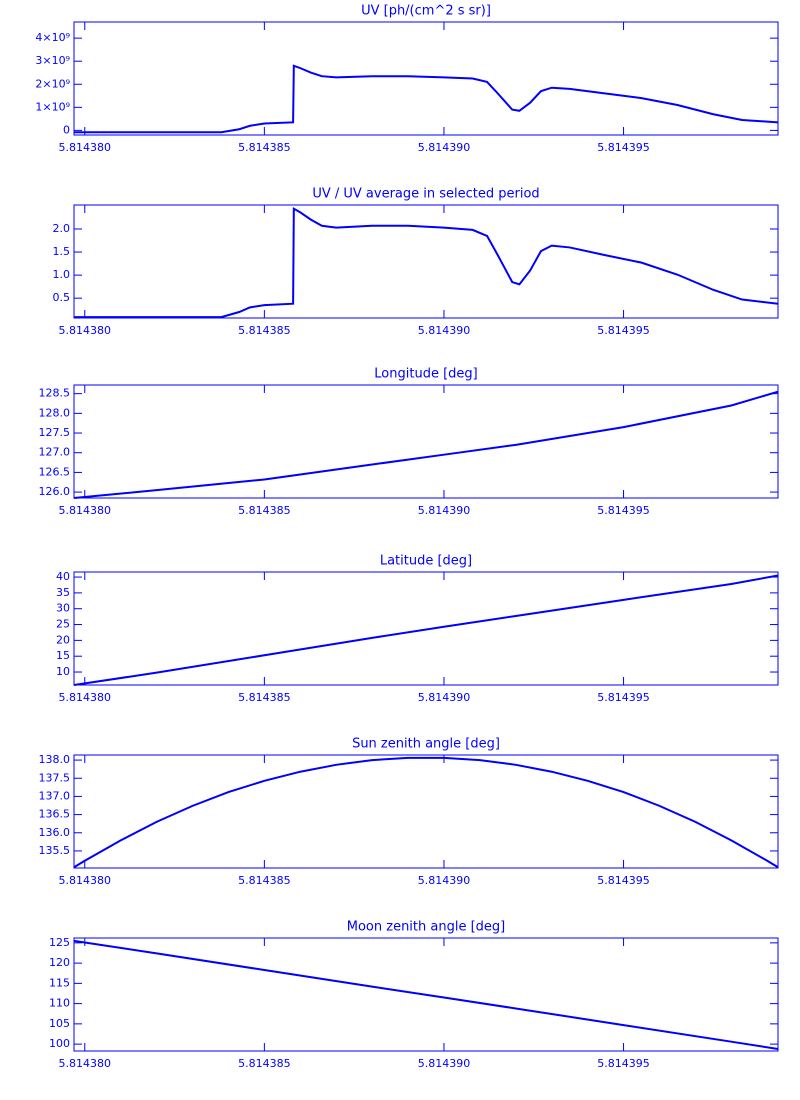 The height and width of the screenshot is (1100, 800). I want to click on y-tick-label: 126.0, so click(55, 491).